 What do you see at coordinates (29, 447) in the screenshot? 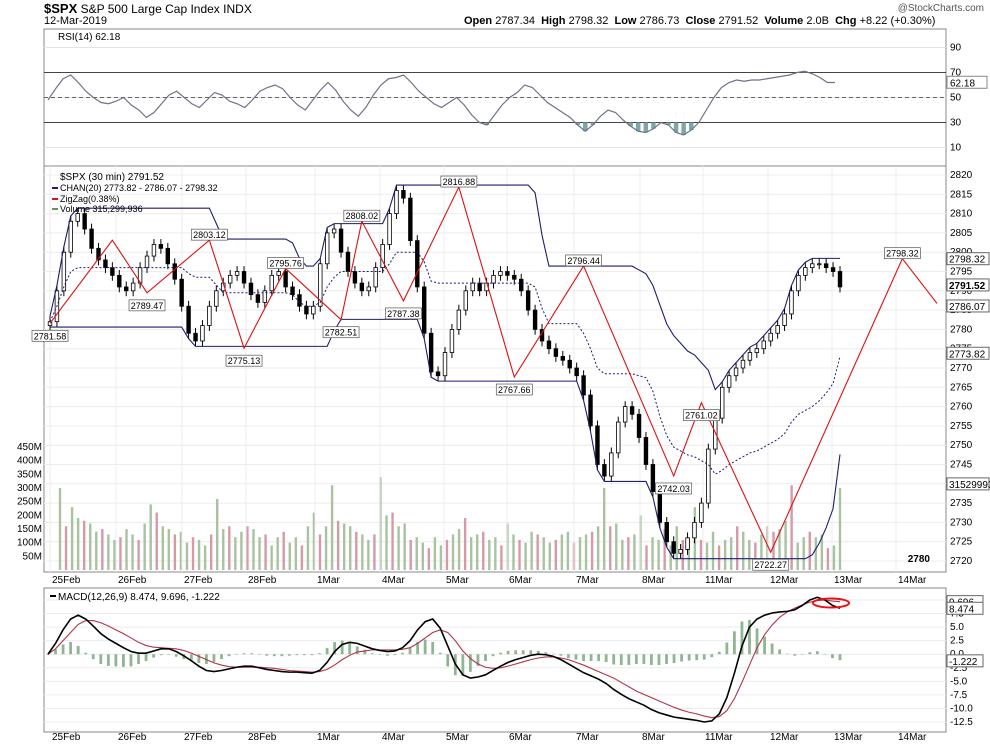
I see `volume-tick-label: 450M` at bounding box center [29, 447].